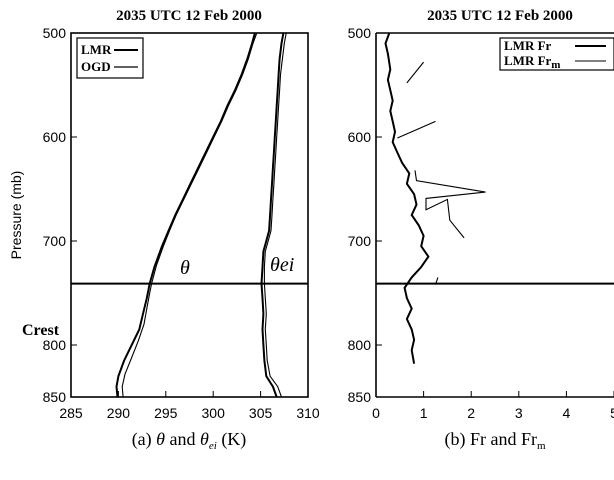 The width and height of the screenshot is (614, 480). I want to click on theta-annotation: θ, so click(185, 268).